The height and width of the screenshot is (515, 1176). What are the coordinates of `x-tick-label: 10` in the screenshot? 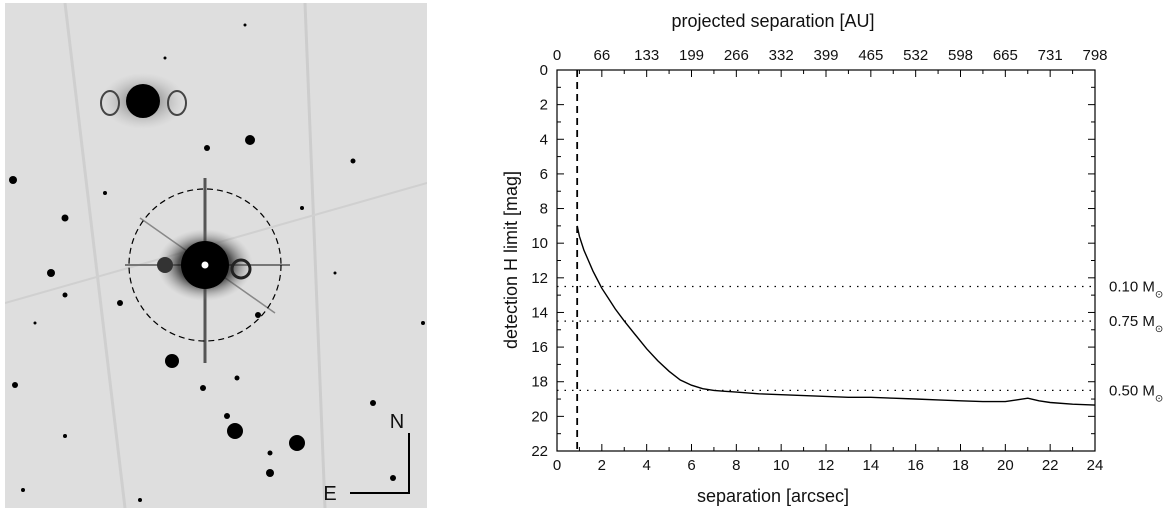 It's located at (781, 465).